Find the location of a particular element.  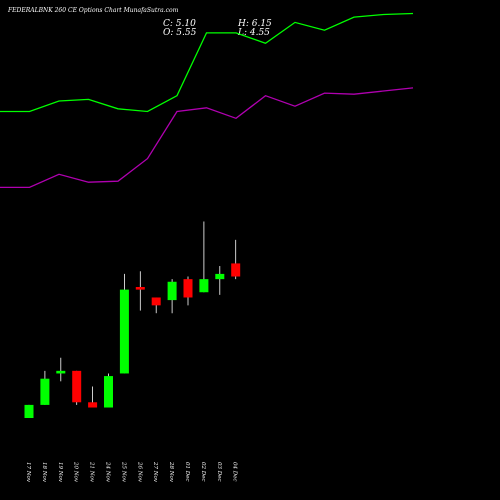

x-tick-label: 26 Nov is located at coordinates (139, 472).